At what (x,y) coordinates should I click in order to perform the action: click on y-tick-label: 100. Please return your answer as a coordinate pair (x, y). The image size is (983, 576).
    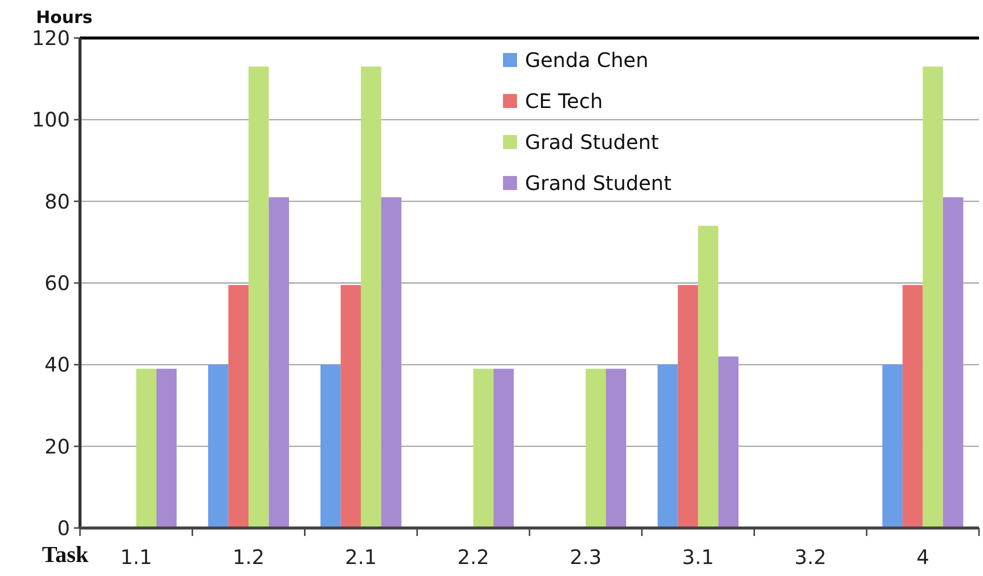
    Looking at the image, I should click on (51, 120).